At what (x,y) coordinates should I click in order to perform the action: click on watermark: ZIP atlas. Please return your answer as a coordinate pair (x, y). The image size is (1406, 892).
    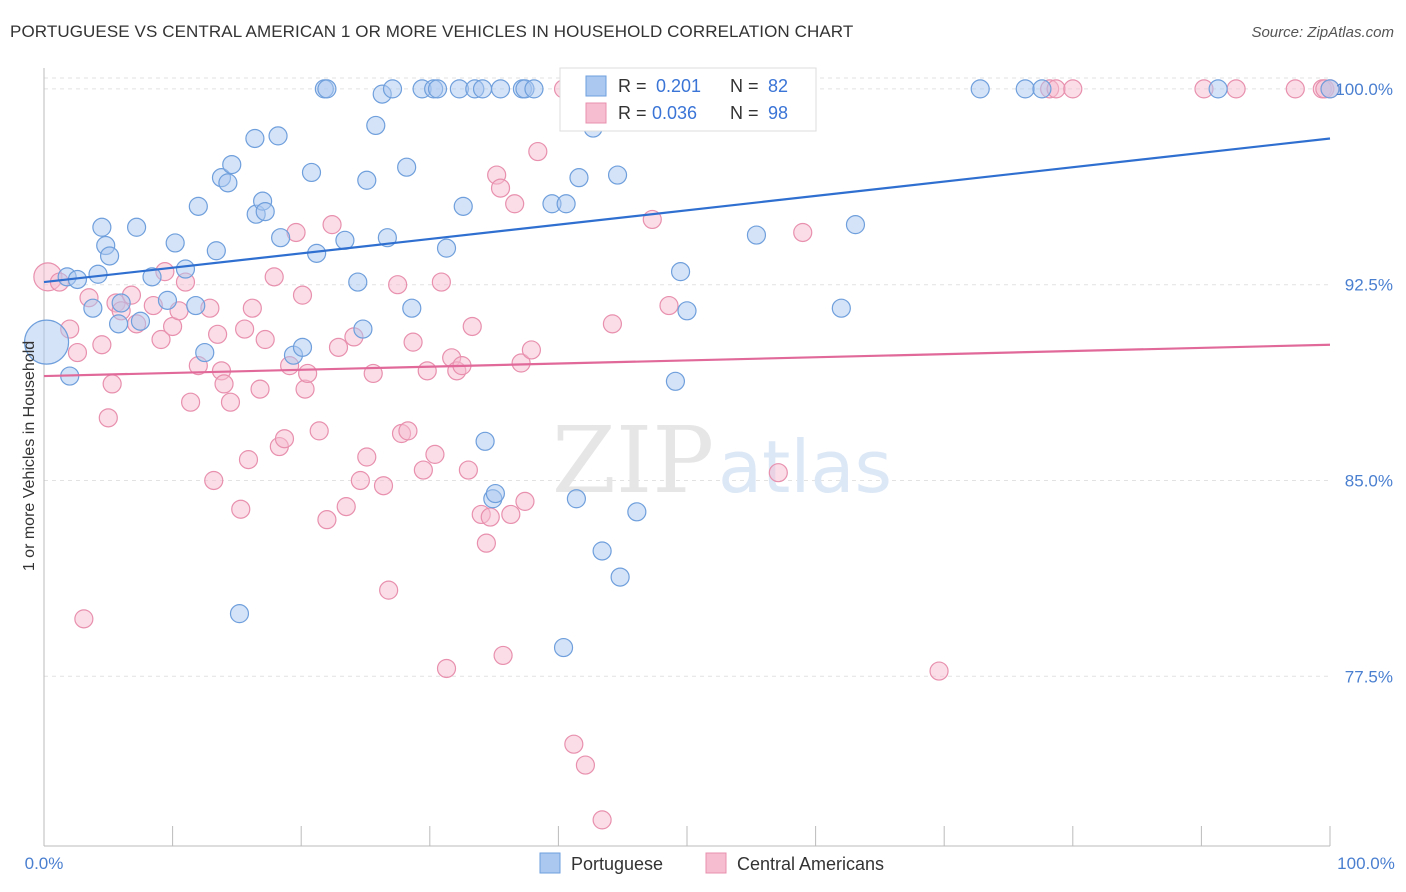
    Looking at the image, I should click on (722, 460).